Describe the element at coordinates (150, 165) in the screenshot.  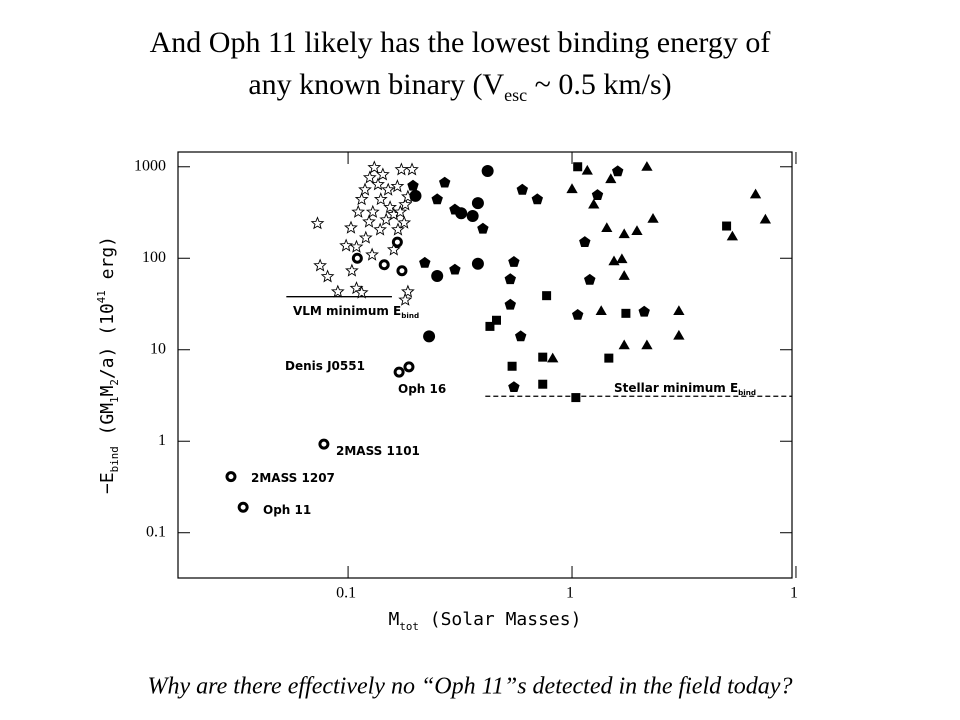
I see `y-tick-label: 1000` at that location.